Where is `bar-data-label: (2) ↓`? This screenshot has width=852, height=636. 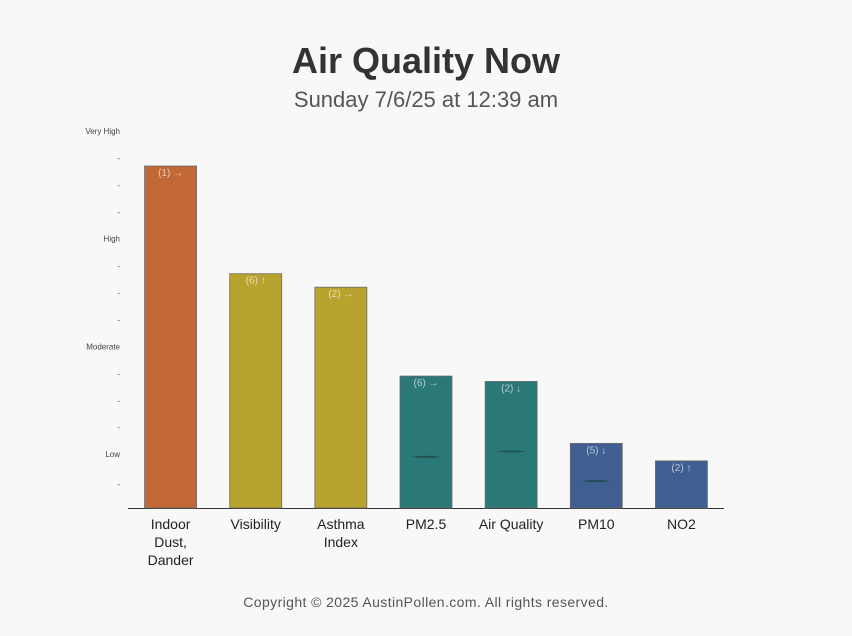
bar-data-label: (2) ↓ is located at coordinates (511, 388).